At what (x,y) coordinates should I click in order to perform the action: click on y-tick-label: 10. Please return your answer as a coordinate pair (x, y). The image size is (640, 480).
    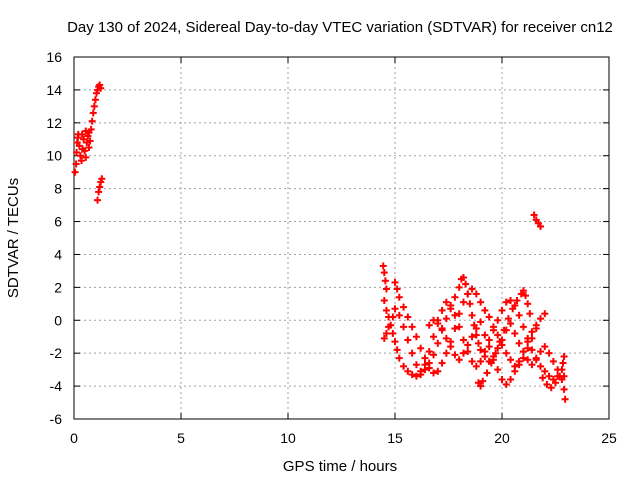
    Looking at the image, I should click on (54, 156).